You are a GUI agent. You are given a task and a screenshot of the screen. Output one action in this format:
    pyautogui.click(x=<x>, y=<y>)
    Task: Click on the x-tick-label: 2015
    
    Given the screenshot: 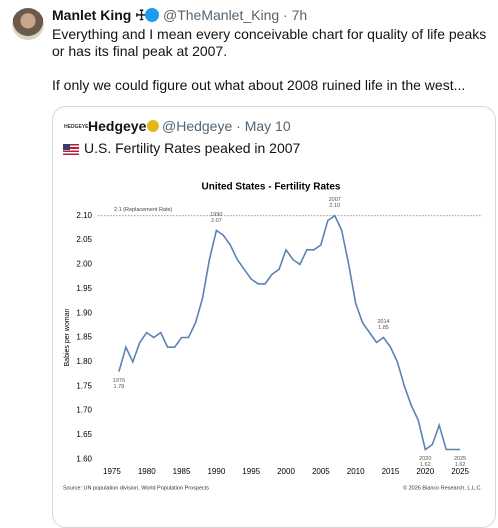 What is the action you would take?
    pyautogui.click(x=391, y=471)
    